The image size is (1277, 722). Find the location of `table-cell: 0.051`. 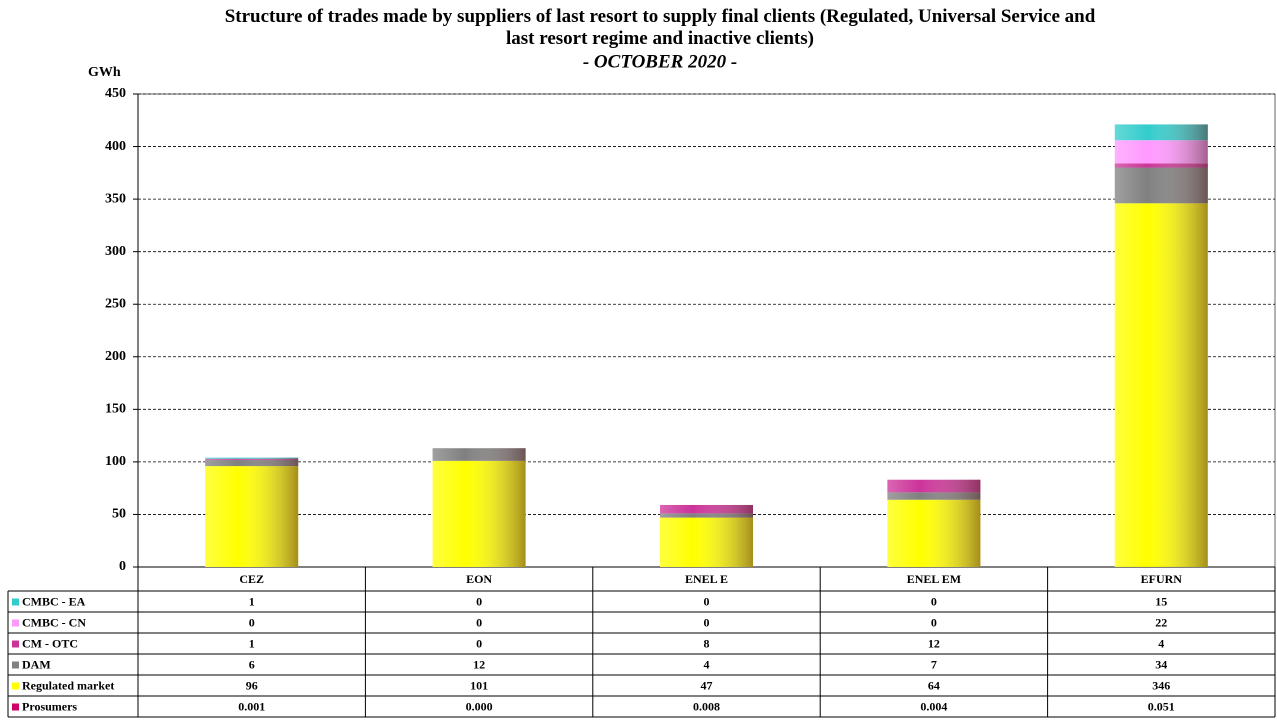

table-cell: 0.051 is located at coordinates (1161, 706).